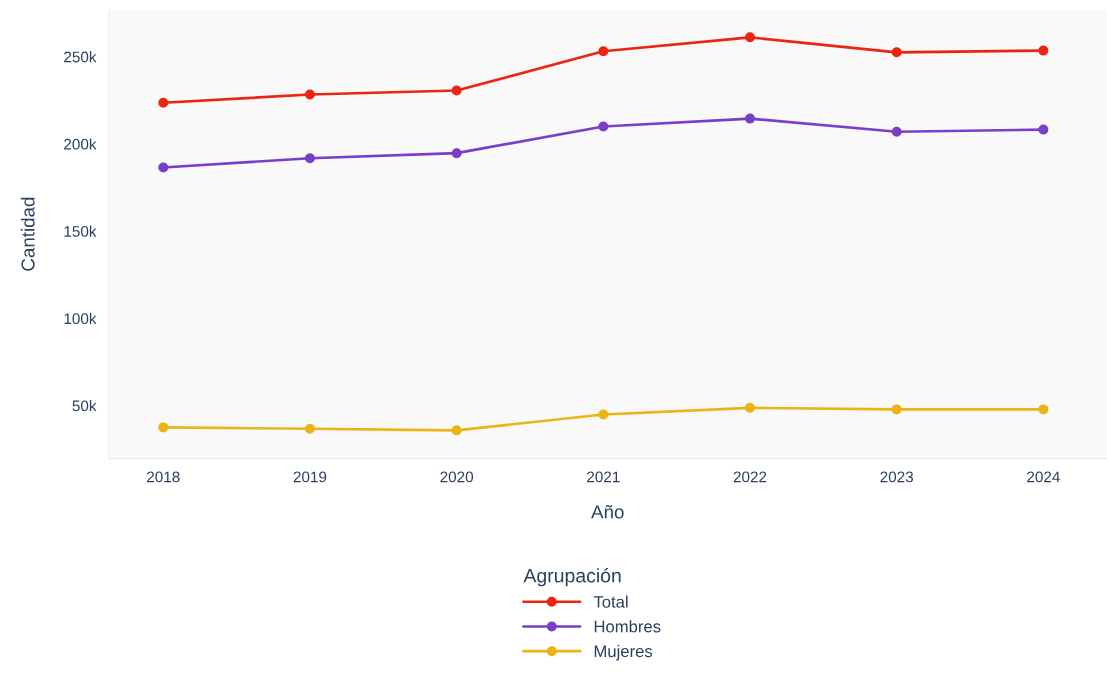 The width and height of the screenshot is (1107, 679). What do you see at coordinates (84, 406) in the screenshot?
I see `y-tick-label: 50k` at bounding box center [84, 406].